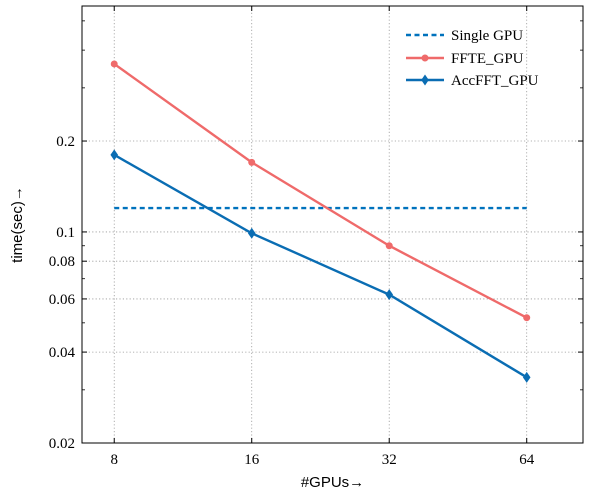 The width and height of the screenshot is (598, 500). What do you see at coordinates (62, 353) in the screenshot?
I see `y-tick-label: 0.04` at bounding box center [62, 353].